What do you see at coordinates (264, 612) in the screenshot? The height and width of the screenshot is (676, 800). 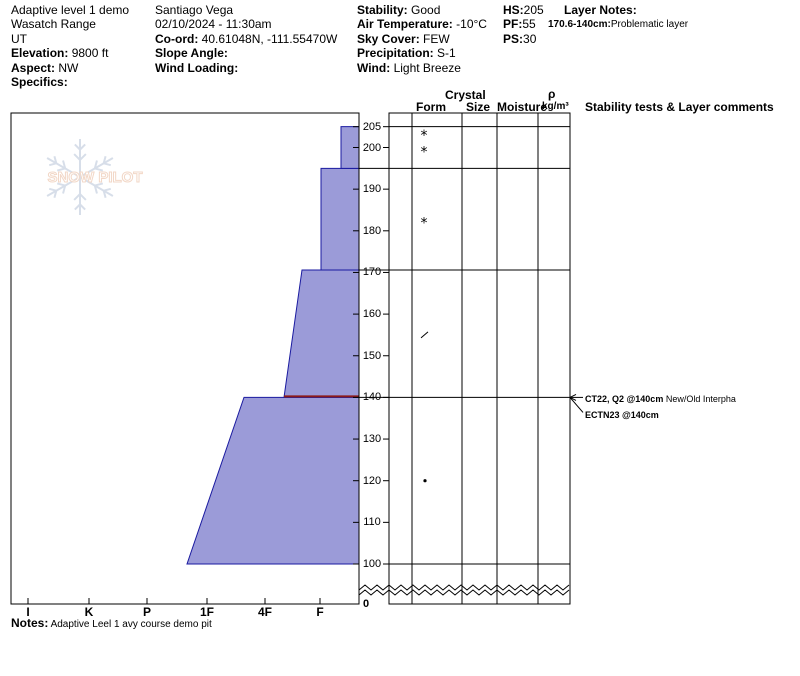 I see `hardness-label-4f: 4F` at bounding box center [264, 612].